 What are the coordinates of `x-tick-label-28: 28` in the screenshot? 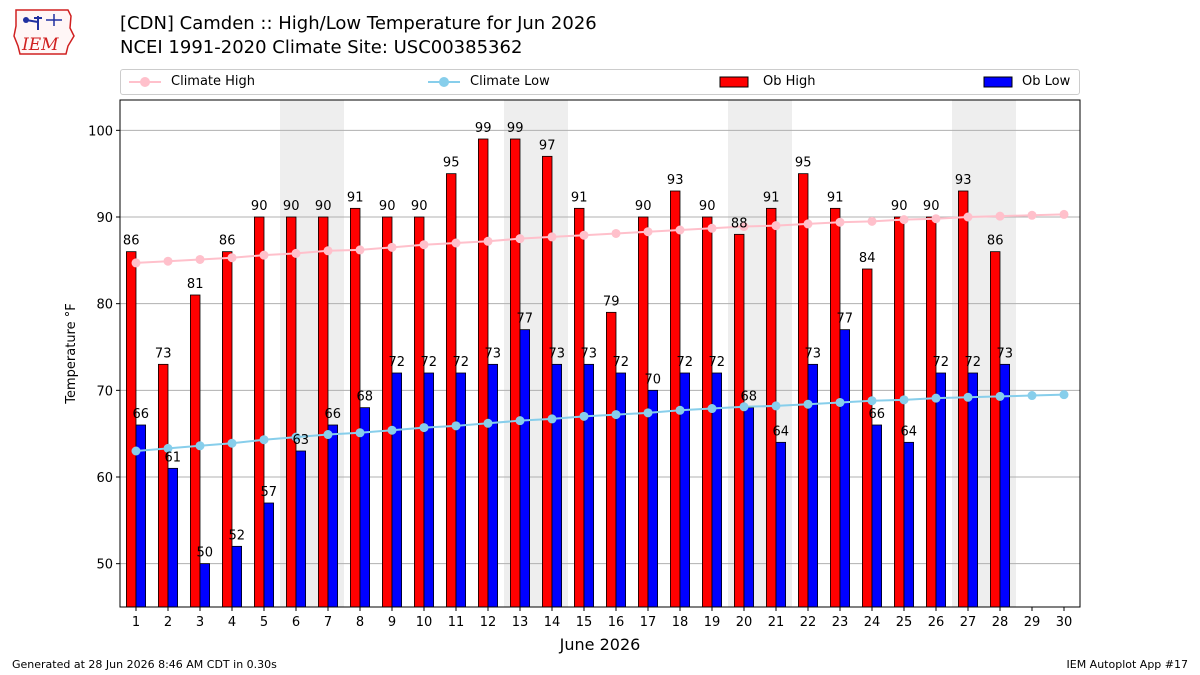 It's located at (1000, 622).